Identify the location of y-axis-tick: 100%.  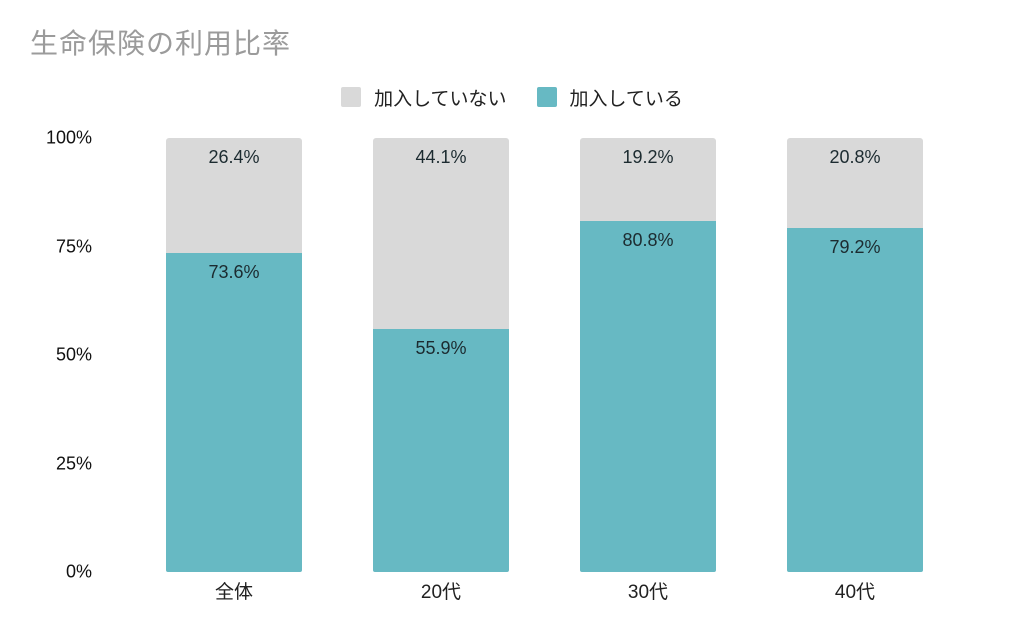
(68, 137).